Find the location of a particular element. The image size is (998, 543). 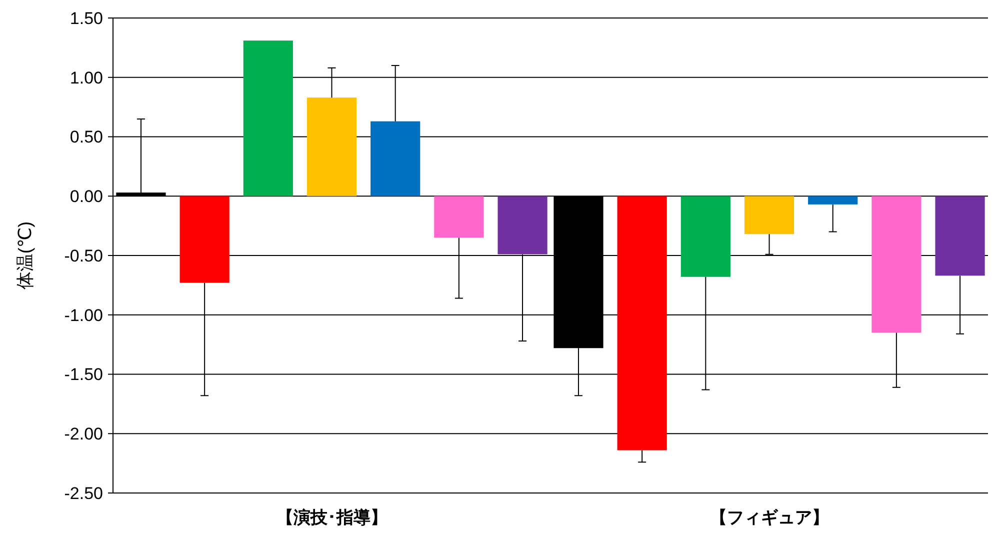

y-tick-label: 1.50 is located at coordinates (86, 18).